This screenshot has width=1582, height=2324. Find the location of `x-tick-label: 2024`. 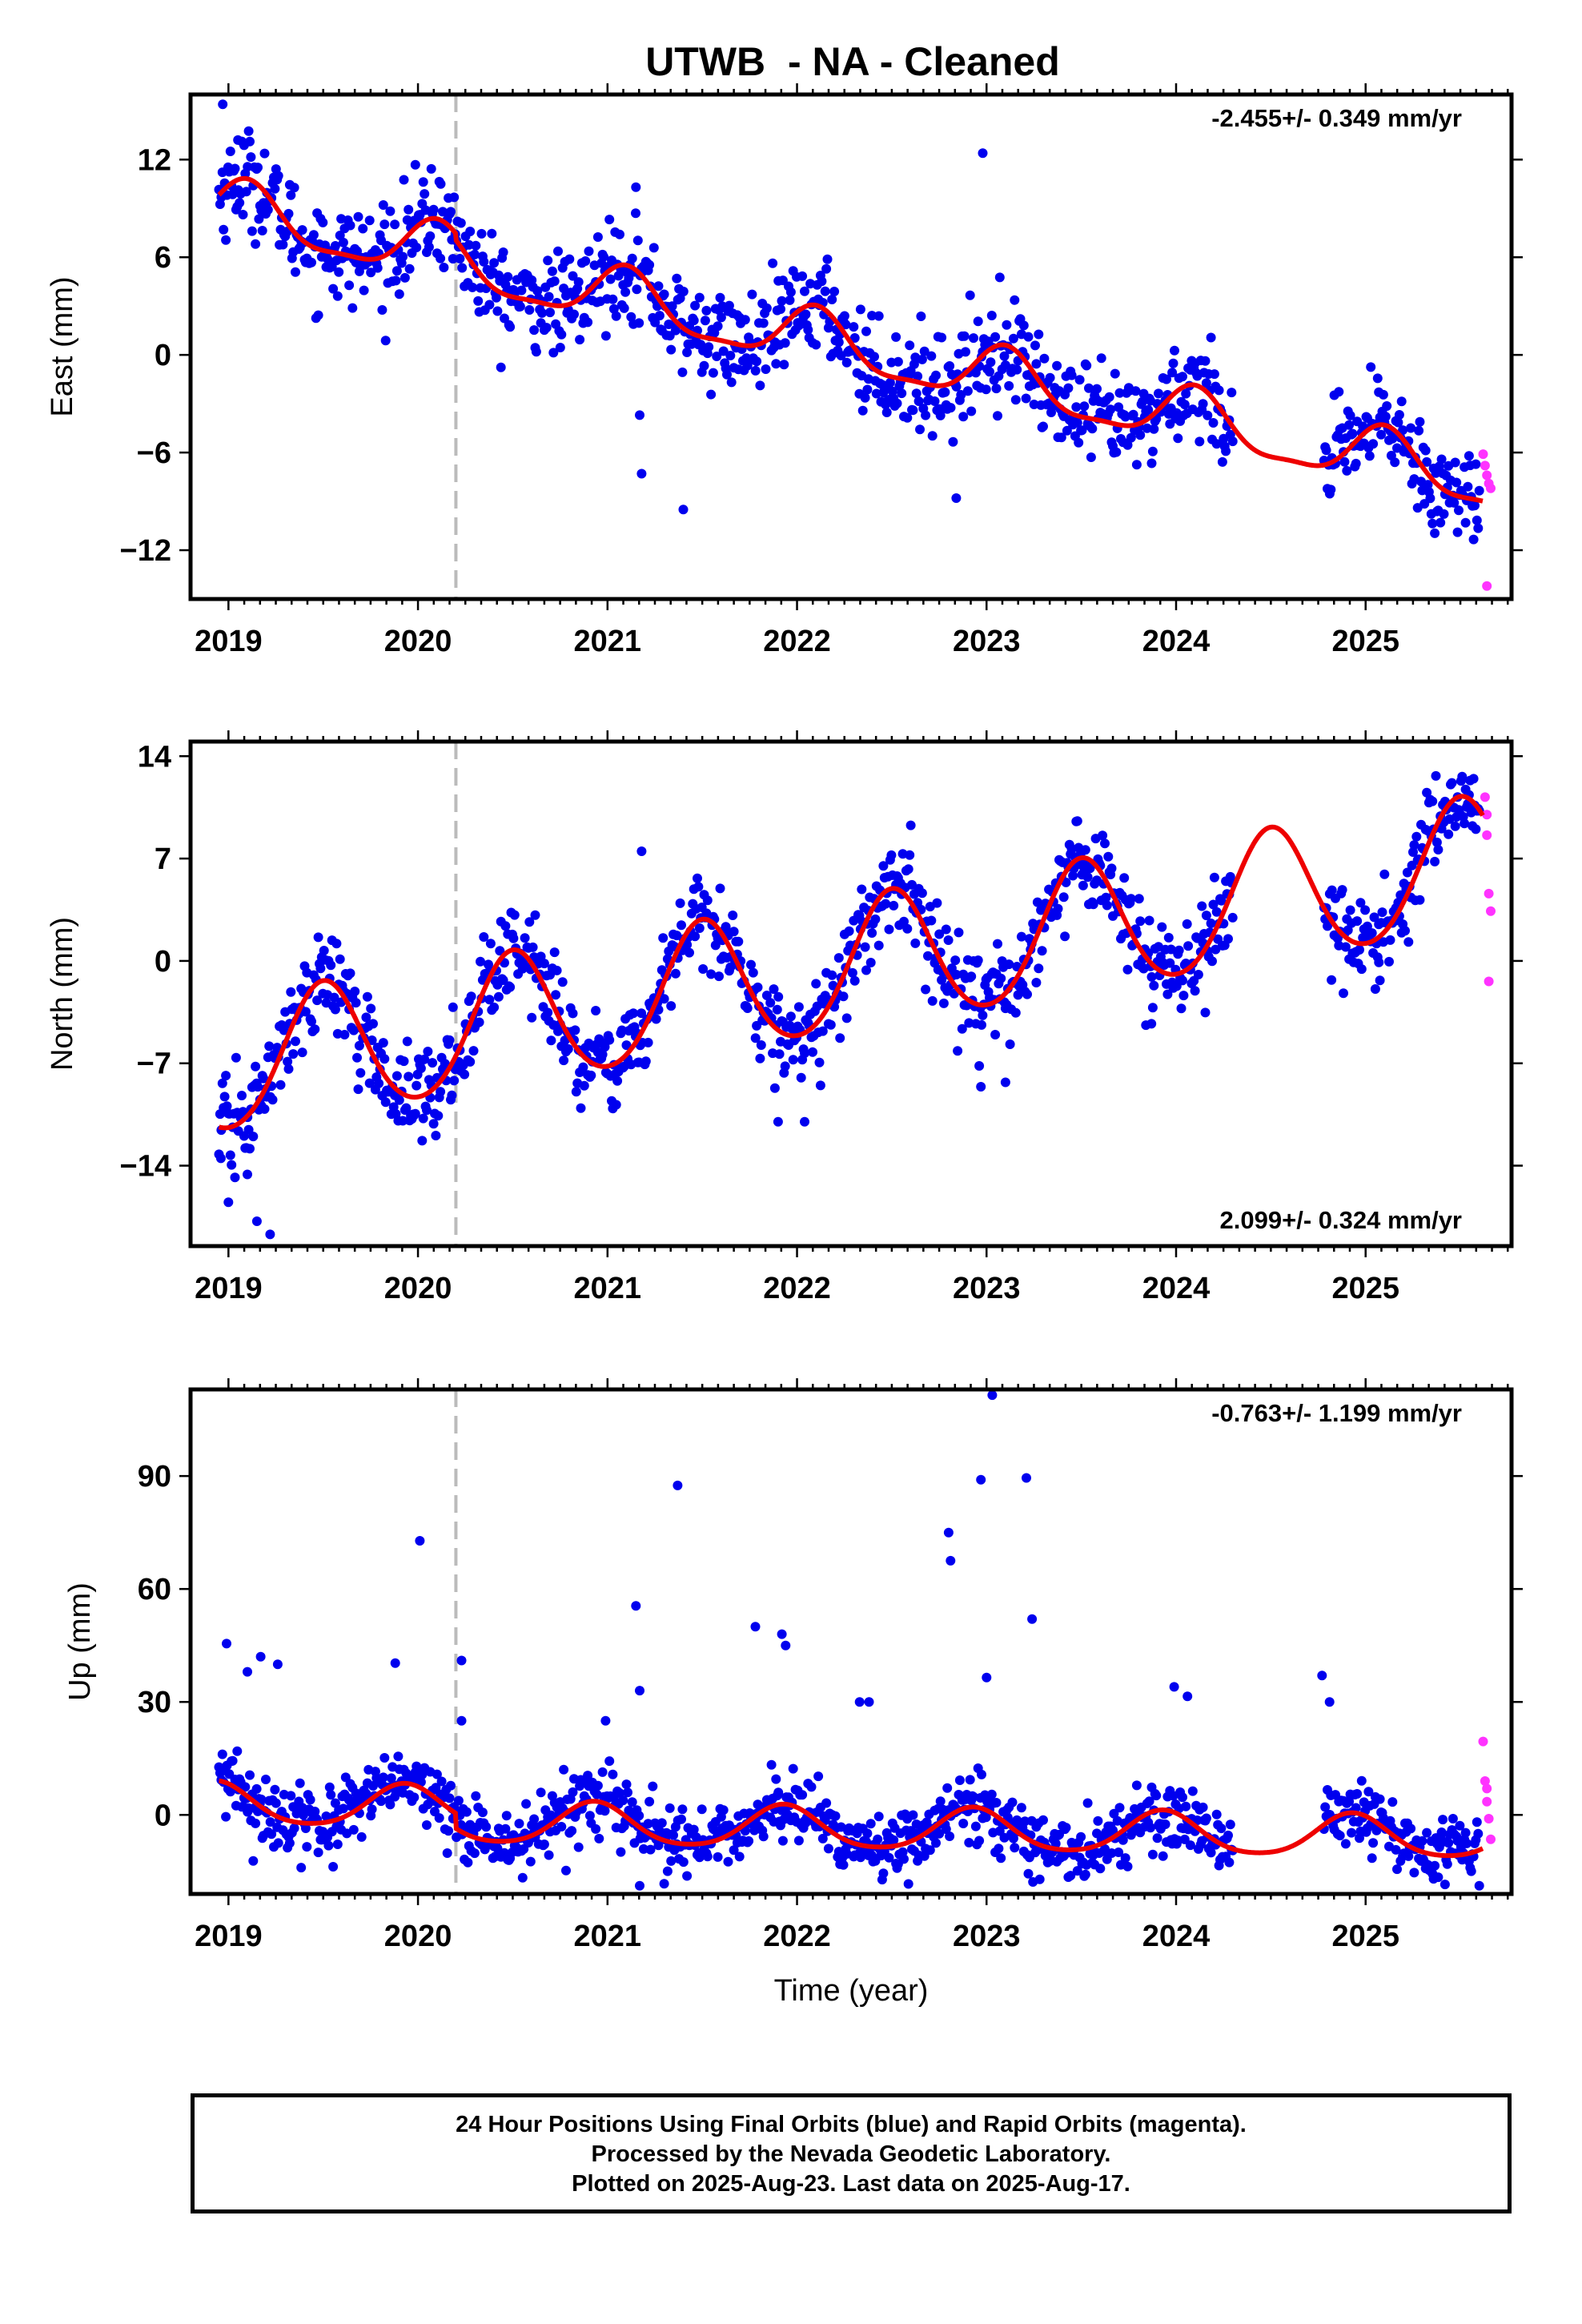

x-tick-label: 2024 is located at coordinates (1176, 1288).